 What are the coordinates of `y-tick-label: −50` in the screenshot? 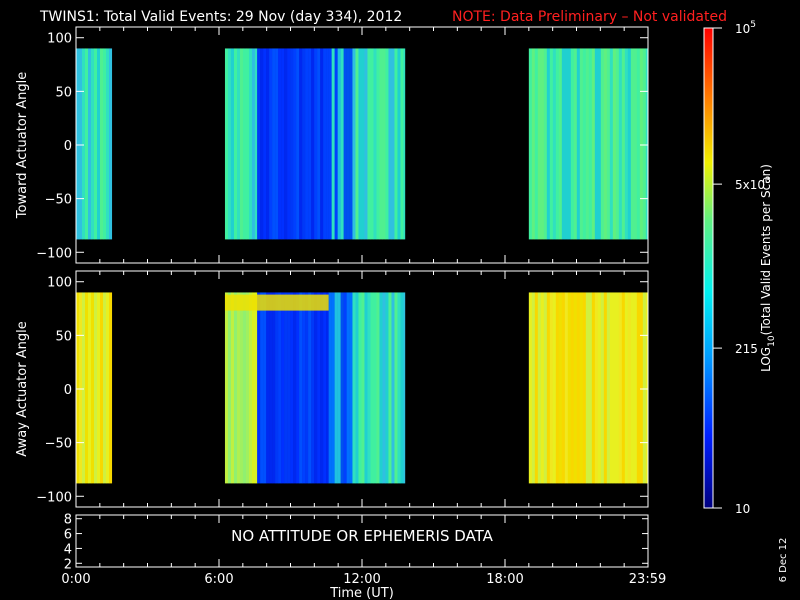 It's located at (58, 444).